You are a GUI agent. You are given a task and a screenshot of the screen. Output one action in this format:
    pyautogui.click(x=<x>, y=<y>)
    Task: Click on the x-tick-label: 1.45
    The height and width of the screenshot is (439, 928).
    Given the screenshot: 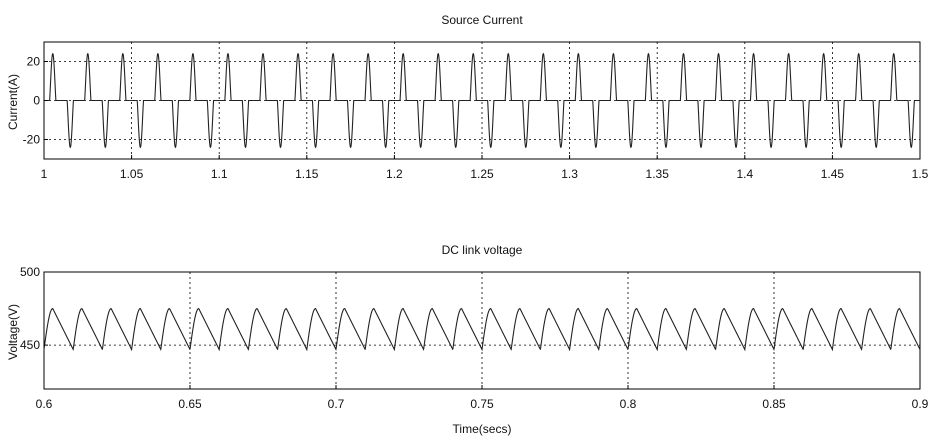 What is the action you would take?
    pyautogui.click(x=833, y=174)
    